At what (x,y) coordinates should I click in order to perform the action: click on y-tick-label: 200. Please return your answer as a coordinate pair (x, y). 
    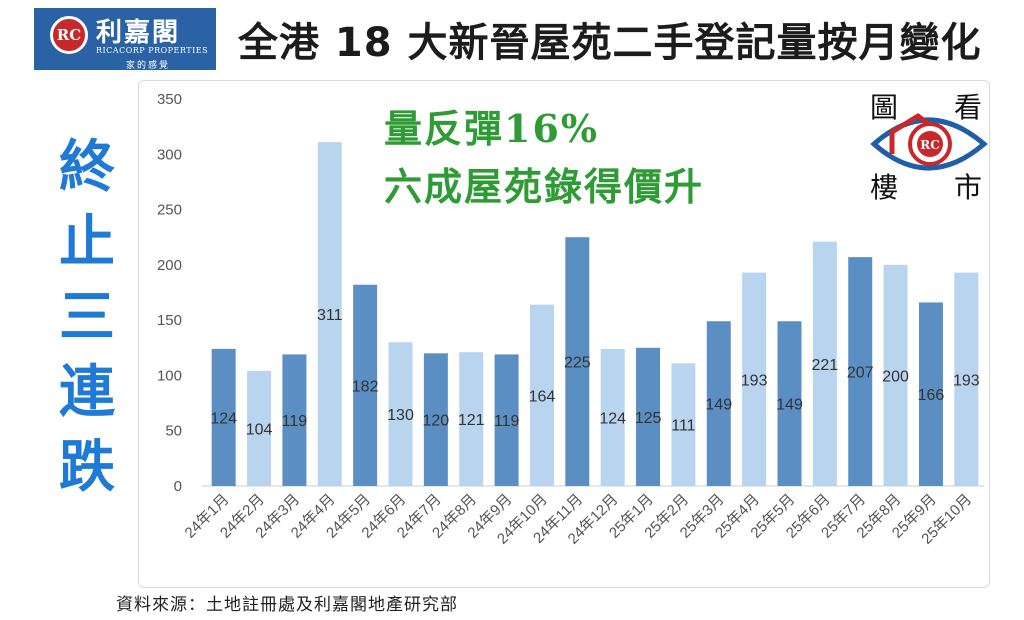
    Looking at the image, I should click on (169, 265).